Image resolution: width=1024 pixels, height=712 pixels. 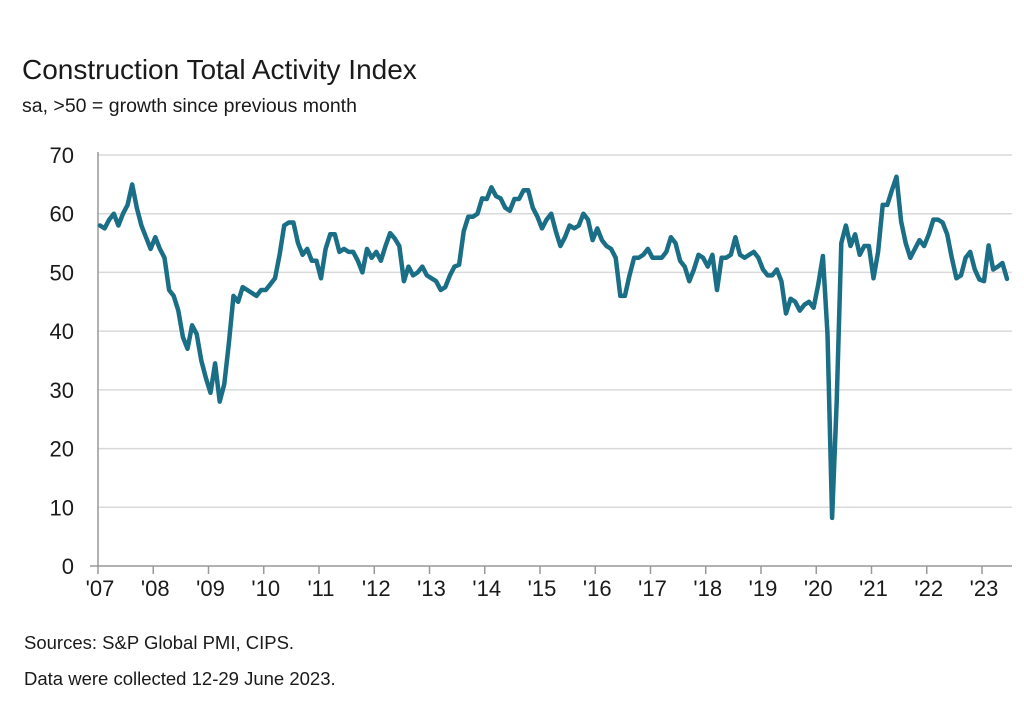 I want to click on y-tick-label: 60, so click(x=62, y=214).